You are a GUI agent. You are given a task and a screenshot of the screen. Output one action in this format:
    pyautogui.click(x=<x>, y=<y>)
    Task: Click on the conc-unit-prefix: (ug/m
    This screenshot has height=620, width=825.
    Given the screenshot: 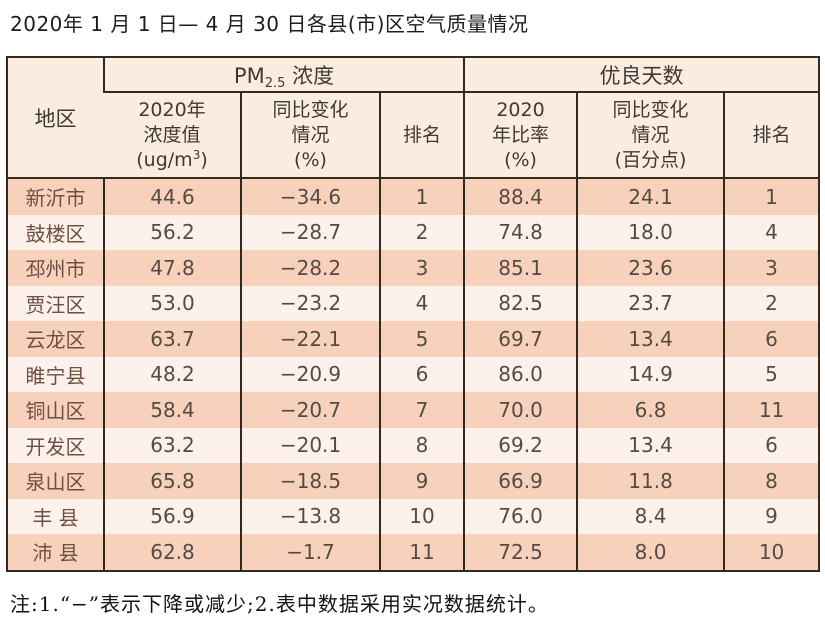 What is the action you would take?
    pyautogui.click(x=164, y=159)
    